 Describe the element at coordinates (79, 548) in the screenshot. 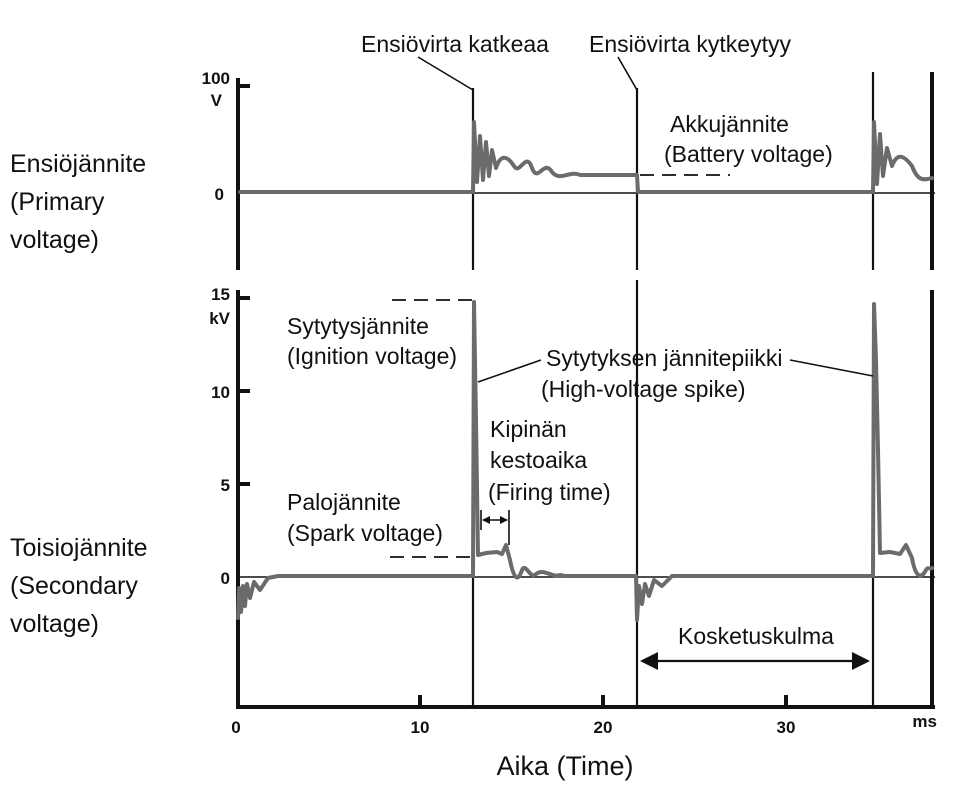

I see `secondary-side-label-fi: Toisiojännite` at that location.